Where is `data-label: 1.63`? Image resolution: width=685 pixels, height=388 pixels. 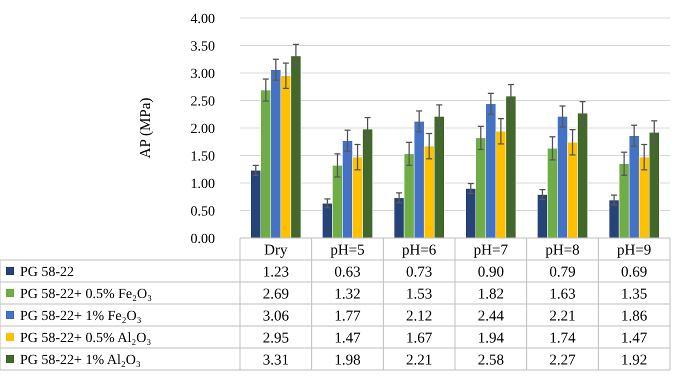
data-label: 1.63 is located at coordinates (562, 294).